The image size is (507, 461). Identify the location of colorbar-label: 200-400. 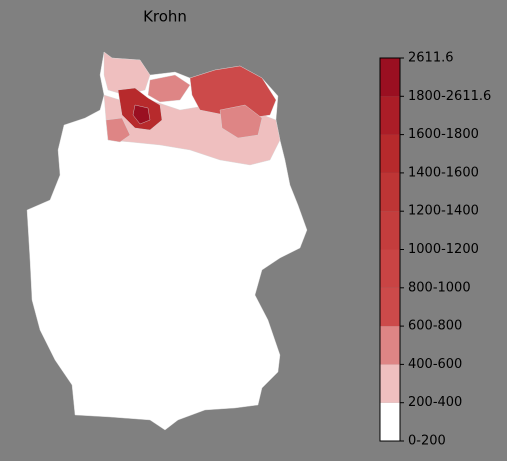
(435, 402).